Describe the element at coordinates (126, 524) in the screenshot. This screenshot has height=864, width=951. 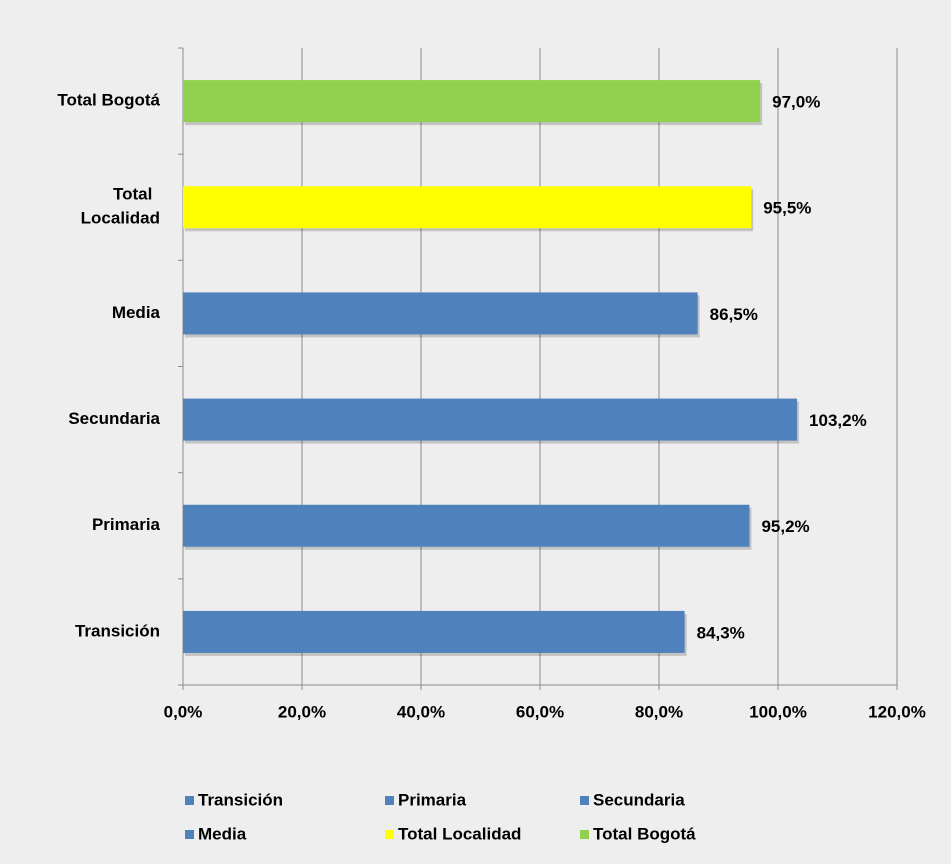
I see `y-tick-label: Primaria` at that location.